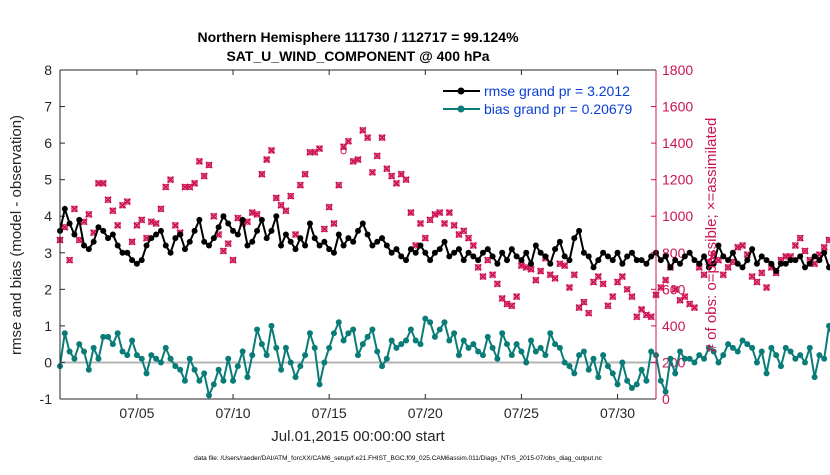 Image resolution: width=830 pixels, height=475 pixels. Describe the element at coordinates (358, 436) in the screenshot. I see `x-axis-label: Jul.01,2015 00:00:00 start` at that location.